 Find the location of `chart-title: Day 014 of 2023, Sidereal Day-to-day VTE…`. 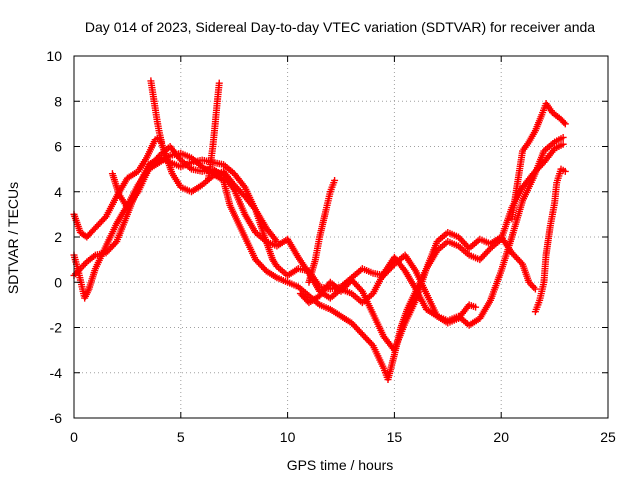

chart-title: Day 014 of 2023, Sidereal Day-to-day VTE… is located at coordinates (340, 27).